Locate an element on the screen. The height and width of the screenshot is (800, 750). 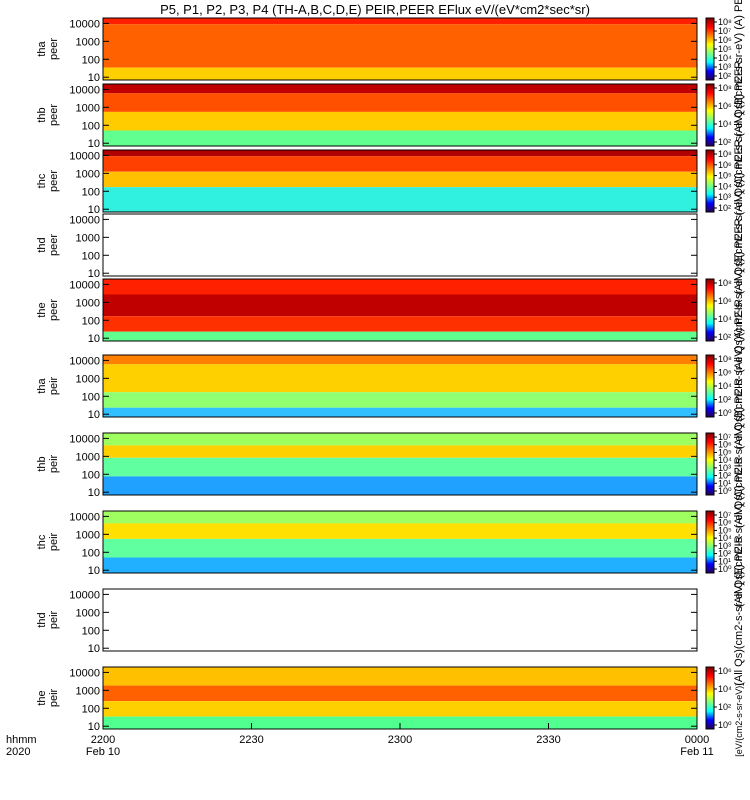
colorbar-thc_peir is located at coordinates (710, 542).